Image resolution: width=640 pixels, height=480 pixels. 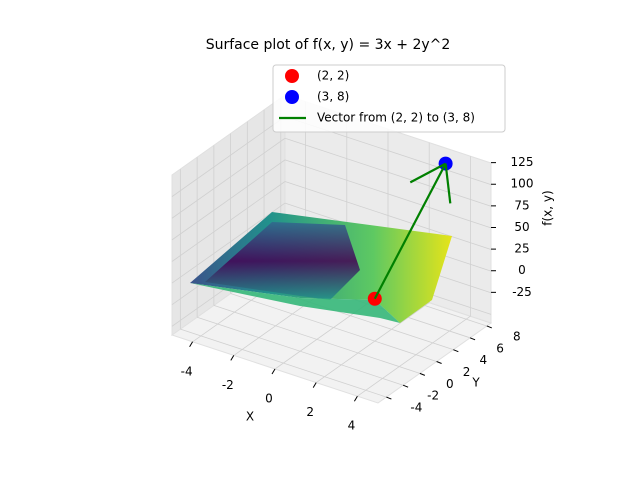 I want to click on x-tick-label: 0, so click(x=269, y=399).